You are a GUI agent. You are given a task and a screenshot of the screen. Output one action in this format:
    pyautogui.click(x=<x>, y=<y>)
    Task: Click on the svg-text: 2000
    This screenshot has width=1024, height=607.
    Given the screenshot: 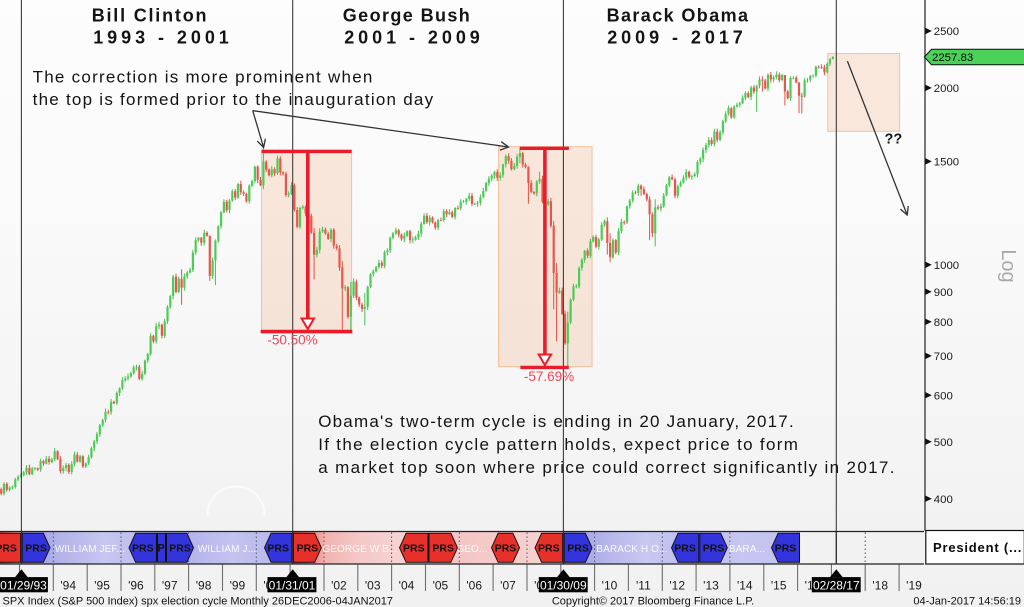 What is the action you would take?
    pyautogui.click(x=946, y=89)
    